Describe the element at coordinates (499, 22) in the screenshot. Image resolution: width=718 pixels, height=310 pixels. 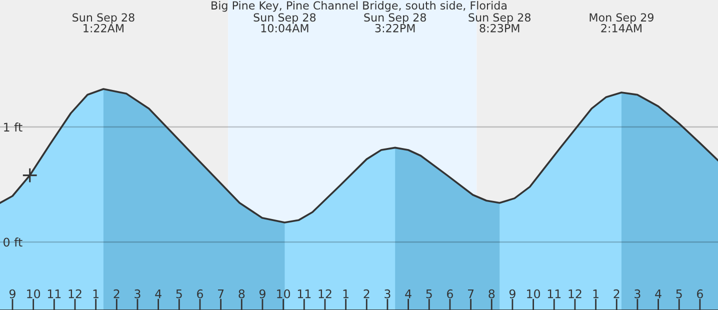
I see `annotation: Sun Sep 28 8:23PM` at that location.